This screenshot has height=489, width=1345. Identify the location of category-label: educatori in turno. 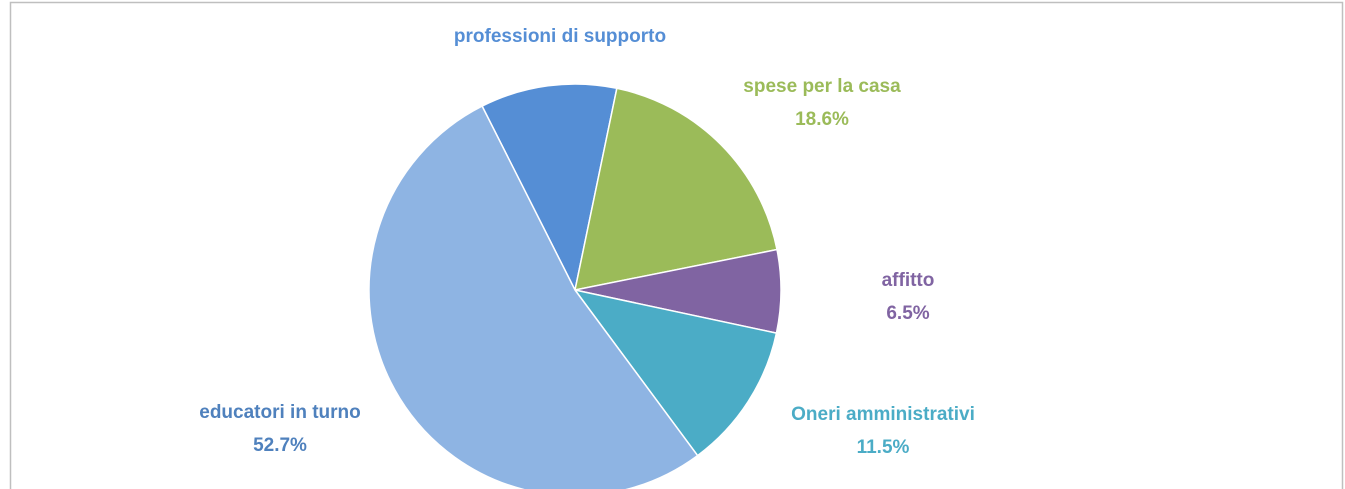
(280, 412).